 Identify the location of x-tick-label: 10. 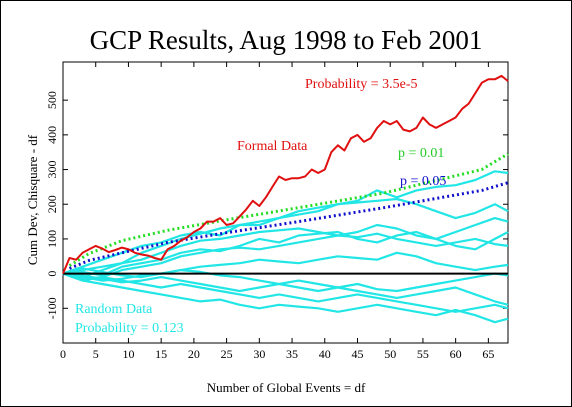
(128, 354).